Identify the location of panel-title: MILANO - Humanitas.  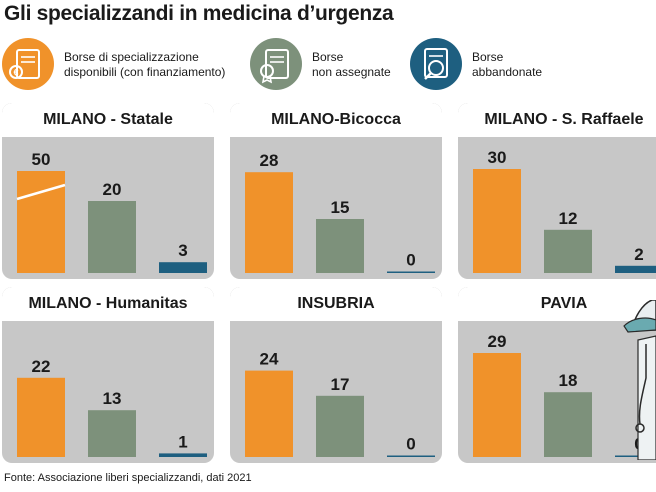
(108, 303).